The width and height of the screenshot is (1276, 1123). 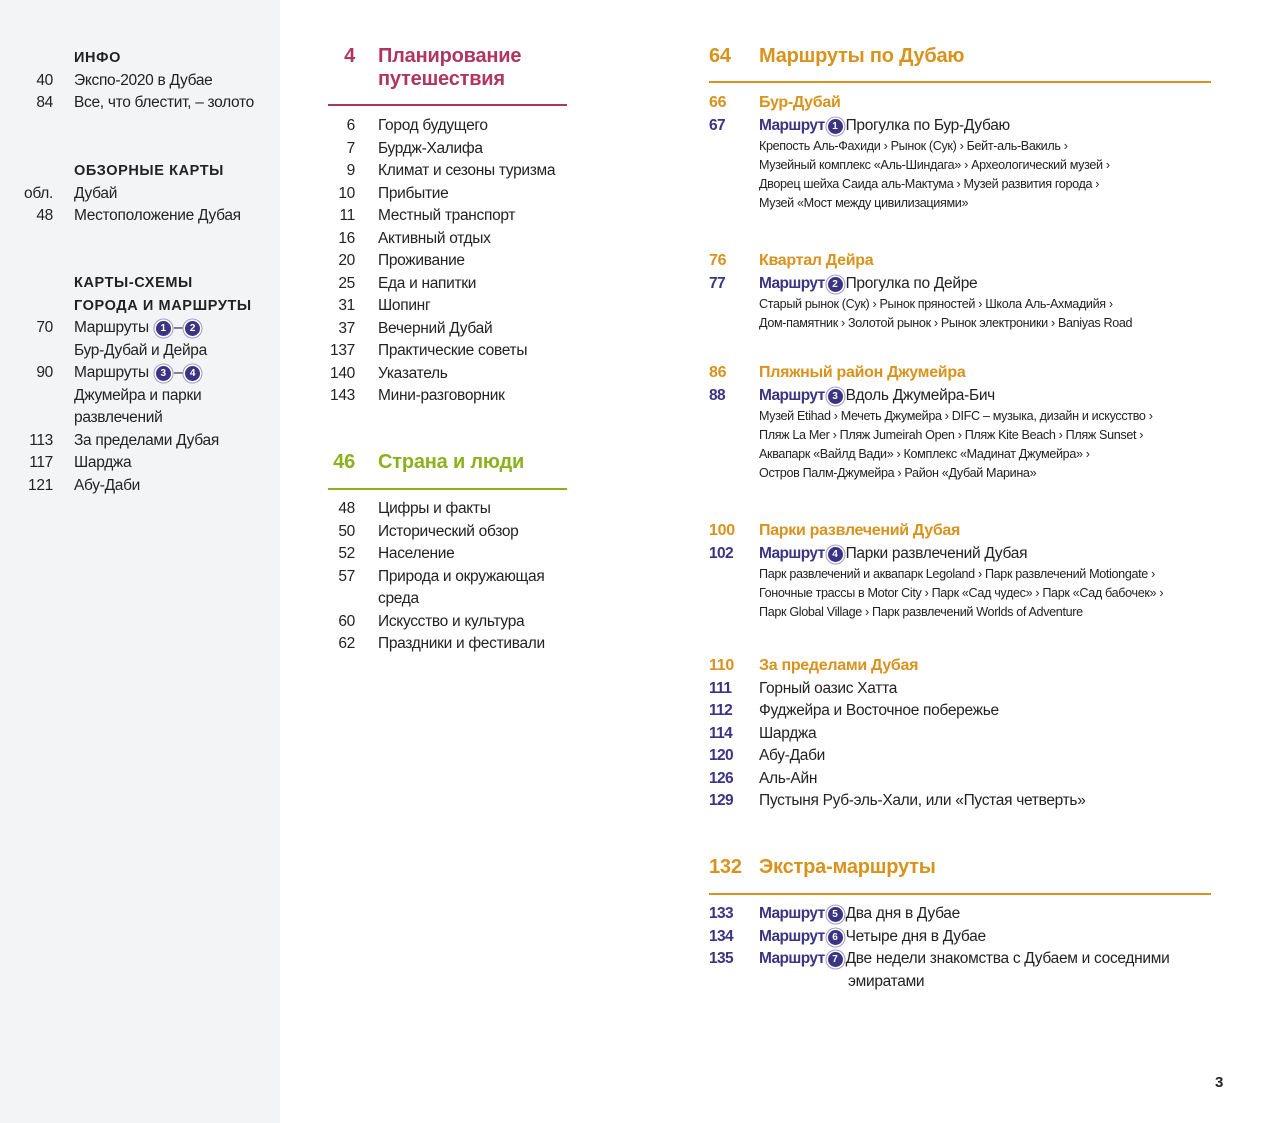 I want to click on page-number: 25, so click(x=346, y=283).